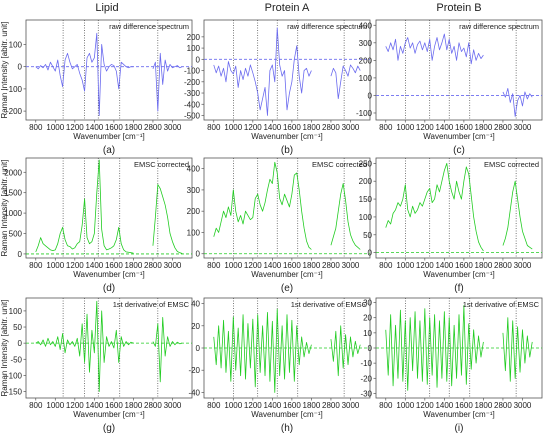 The image size is (550, 443). I want to click on panel-label: (h), so click(287, 428).